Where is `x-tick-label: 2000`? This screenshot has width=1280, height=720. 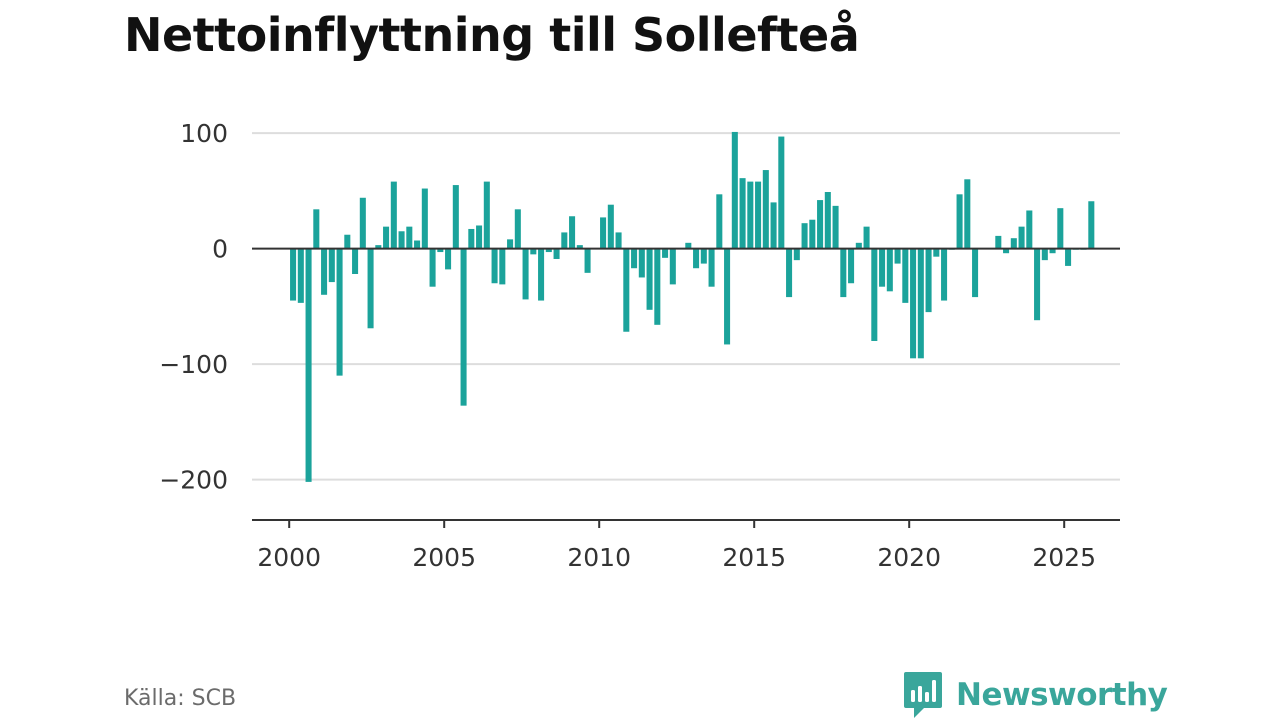 x-tick-label: 2000 is located at coordinates (289, 557).